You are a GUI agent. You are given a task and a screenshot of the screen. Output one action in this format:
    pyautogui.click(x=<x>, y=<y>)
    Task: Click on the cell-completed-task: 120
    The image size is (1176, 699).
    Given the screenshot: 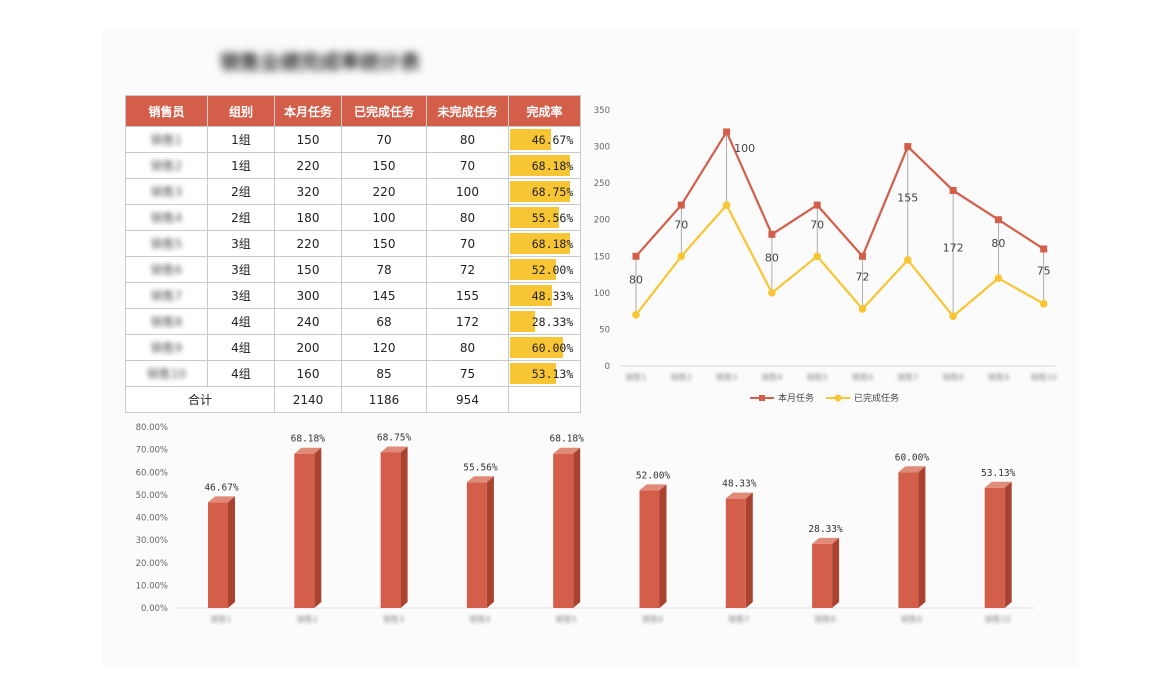 What is the action you would take?
    pyautogui.click(x=384, y=347)
    